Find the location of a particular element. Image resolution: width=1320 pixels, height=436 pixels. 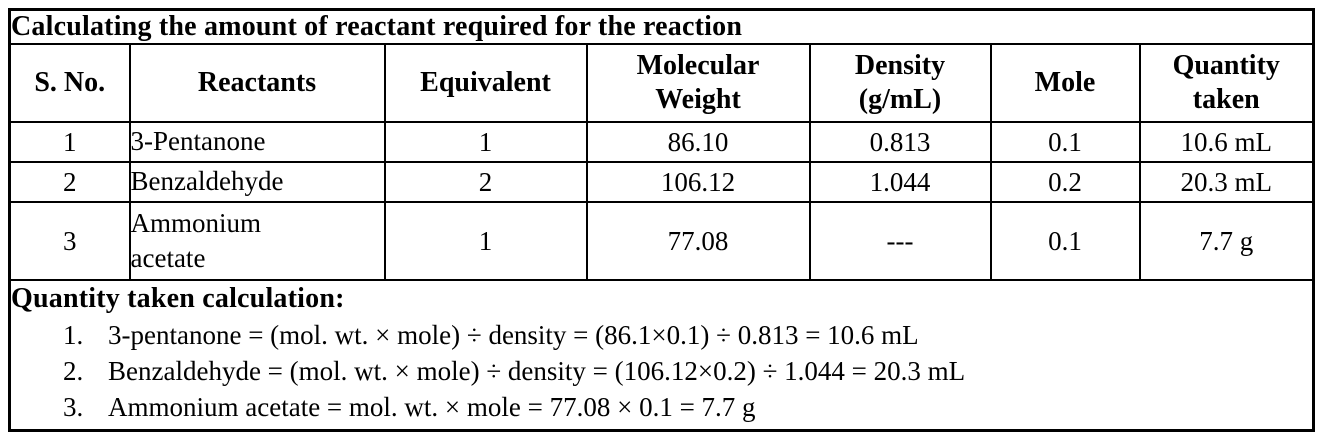

cell-molecular-weight: 77.08 is located at coordinates (698, 241).